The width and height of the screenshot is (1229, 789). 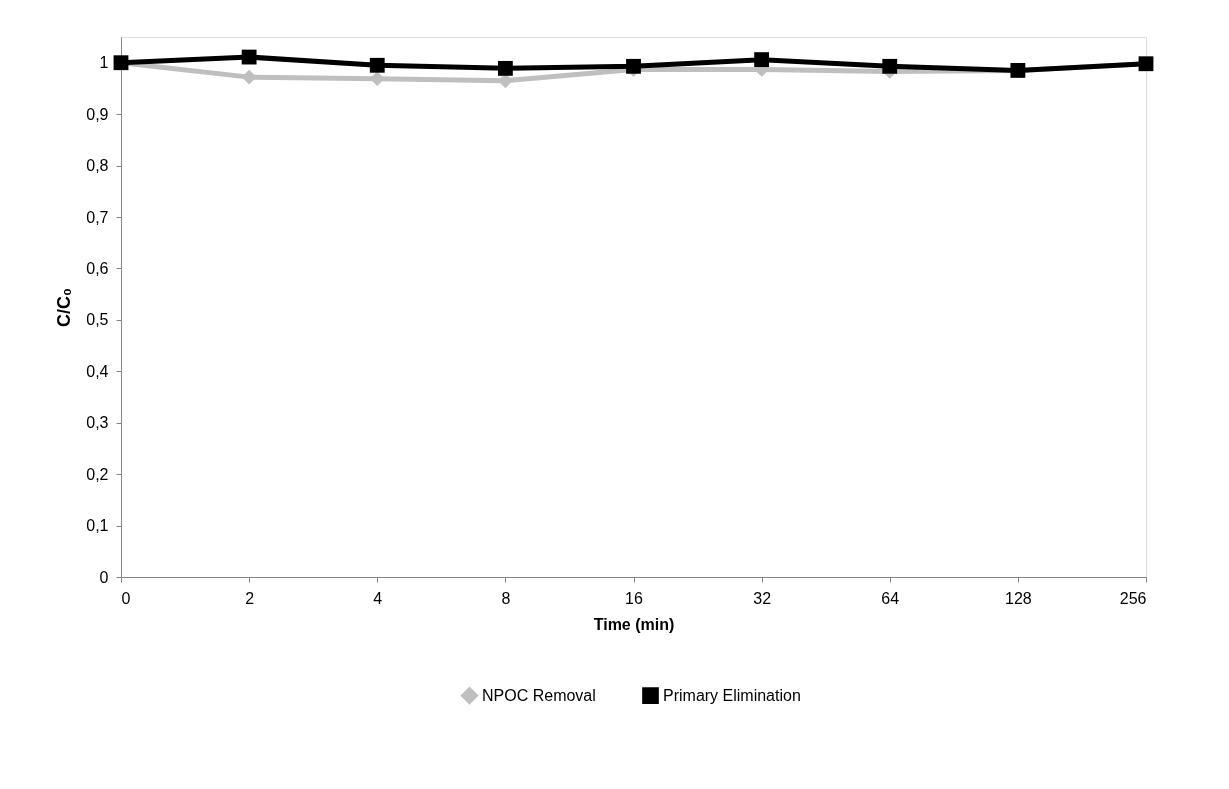 I want to click on y-tick-label: 0,7, so click(x=97, y=217).